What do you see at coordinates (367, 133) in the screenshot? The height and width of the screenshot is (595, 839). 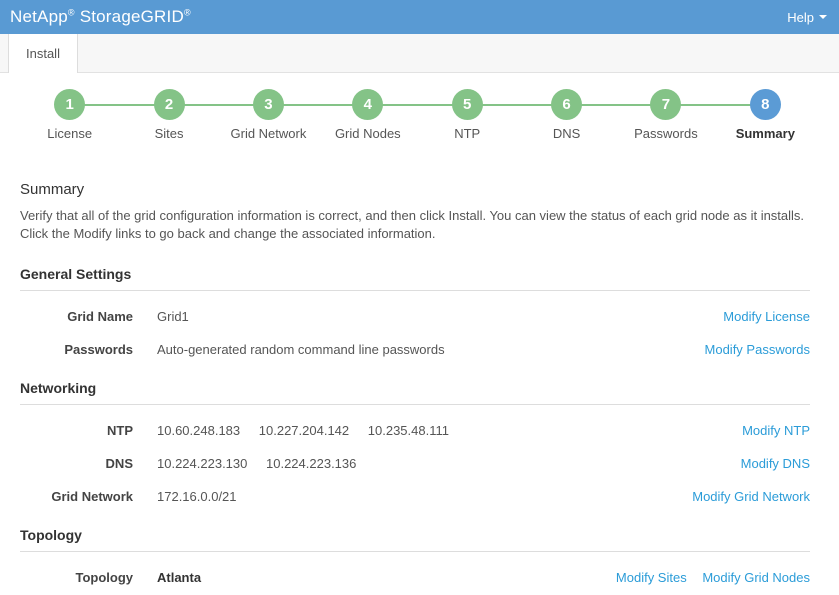 I see `step-label: Grid Nodes` at bounding box center [367, 133].